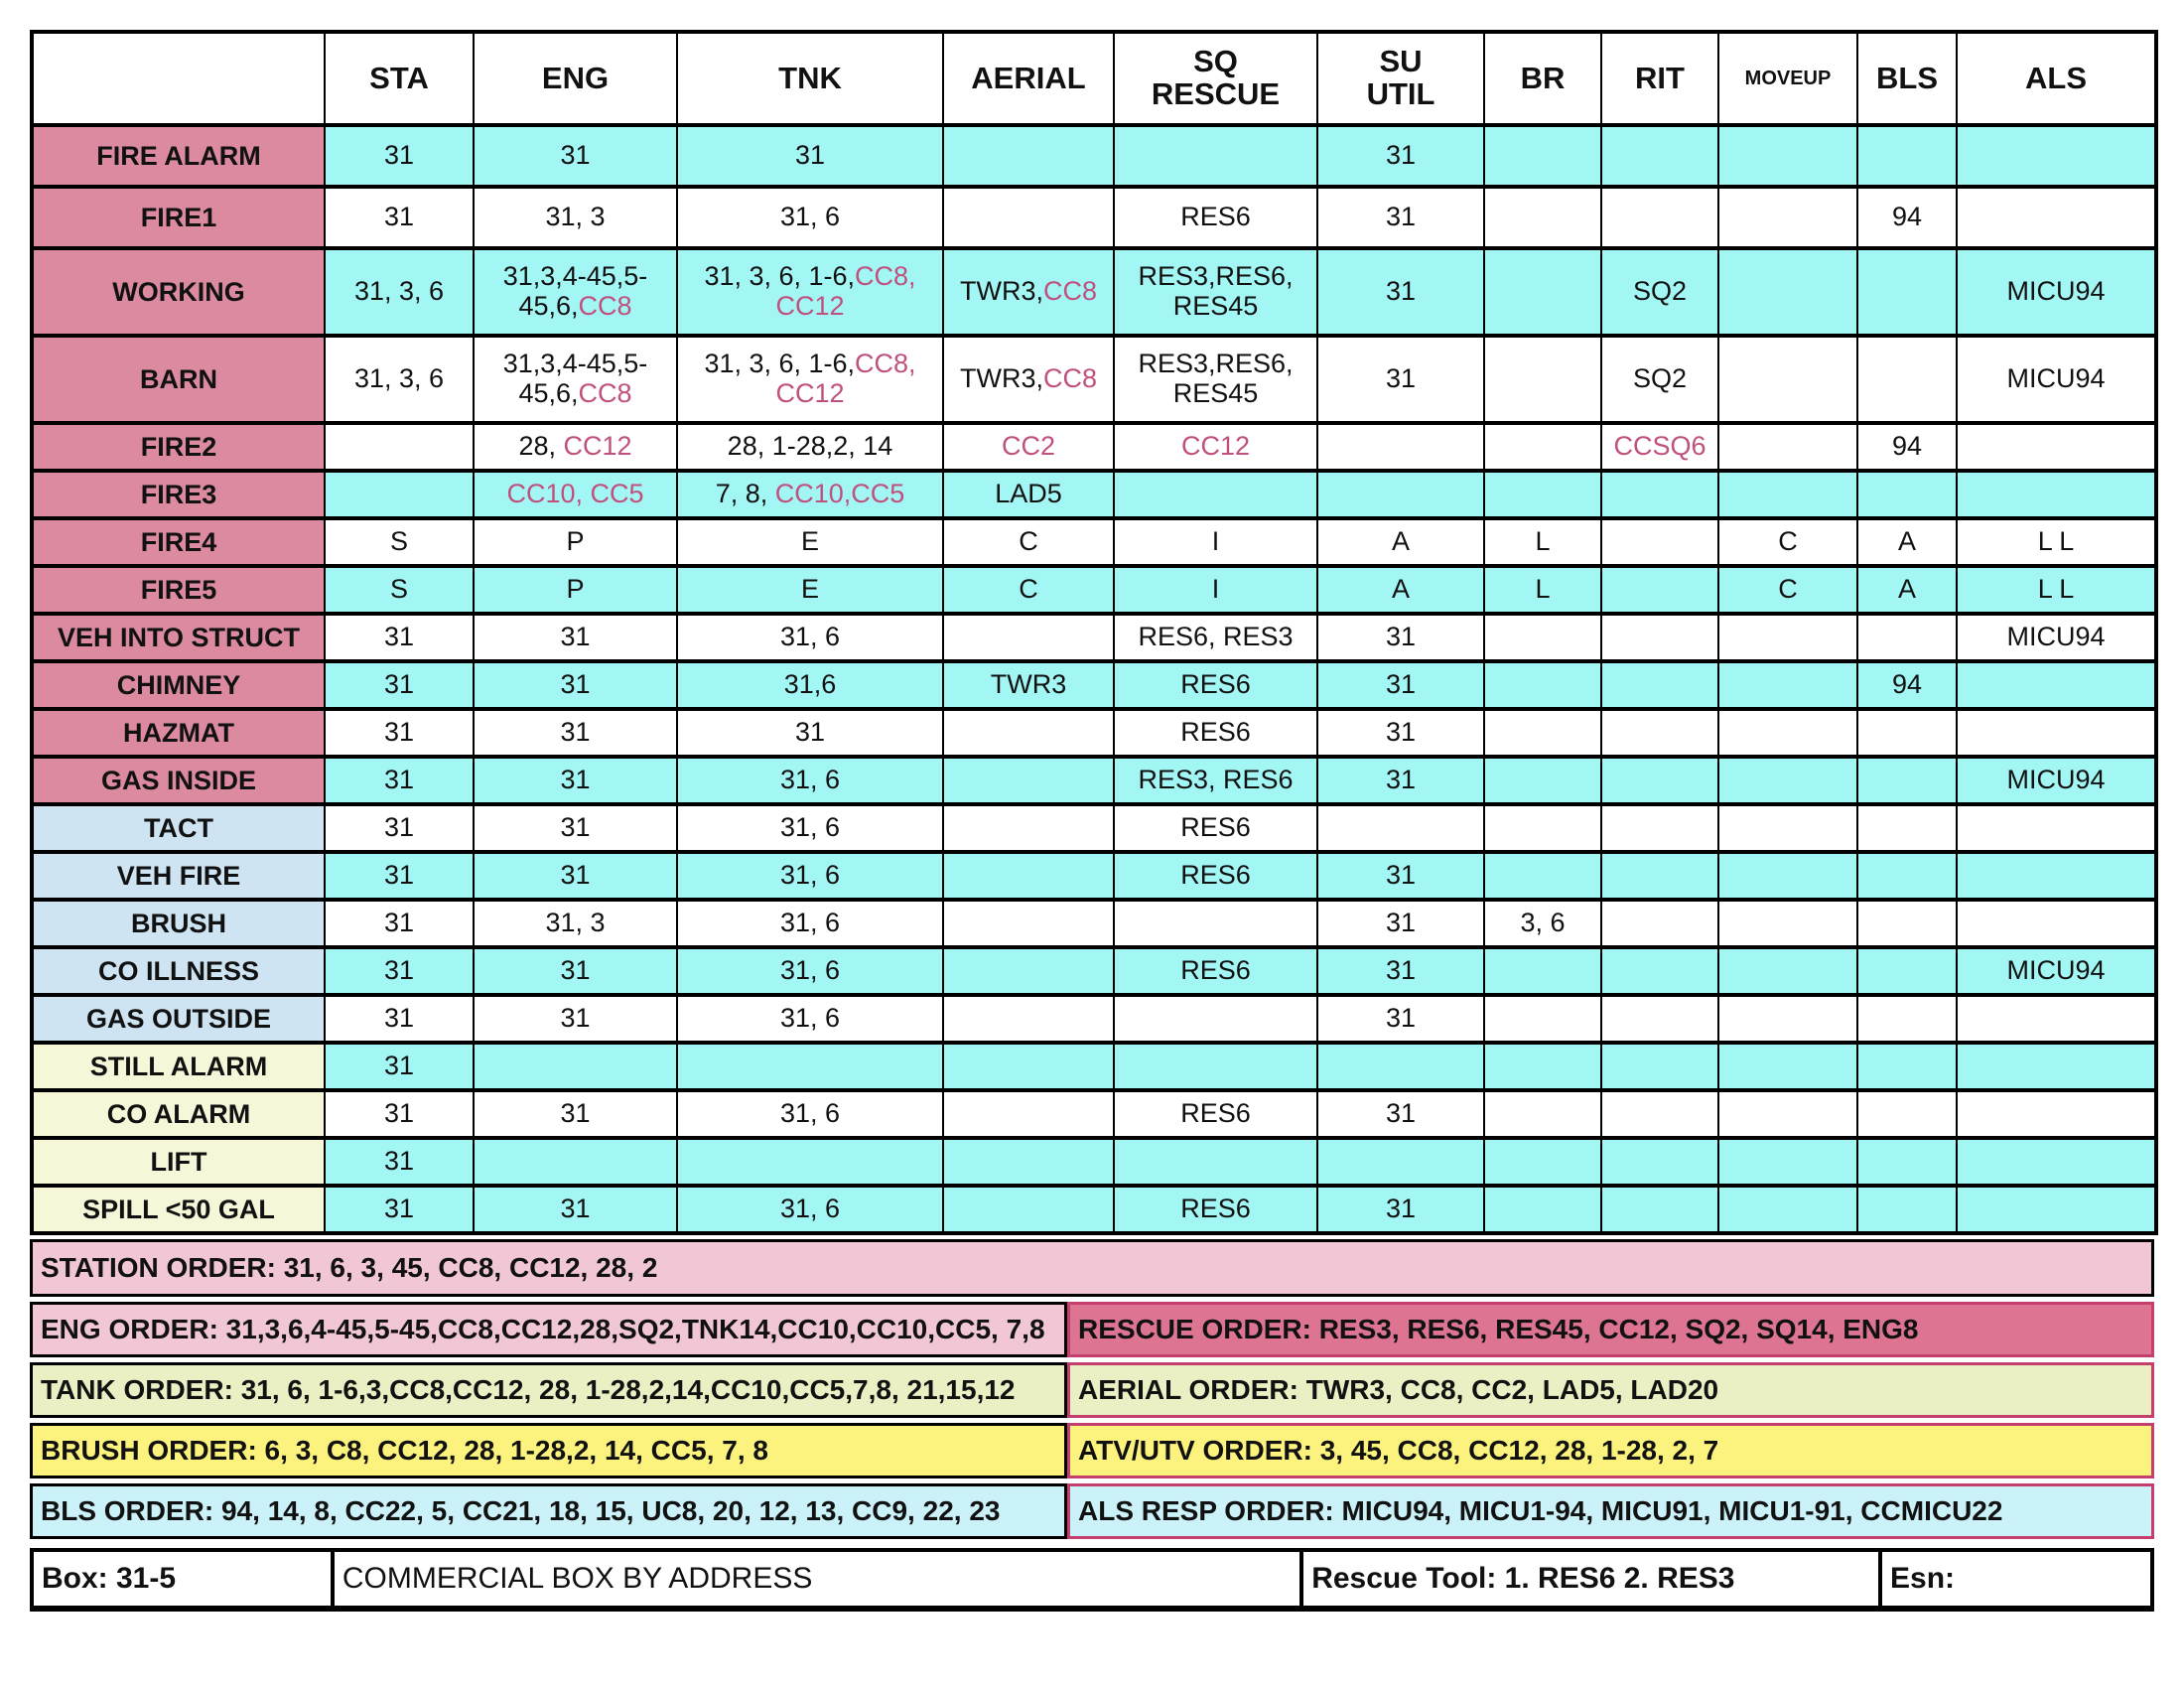 The height and width of the screenshot is (1688, 2184). Describe the element at coordinates (1028, 923) in the screenshot. I see `cell-brush-aerial` at that location.